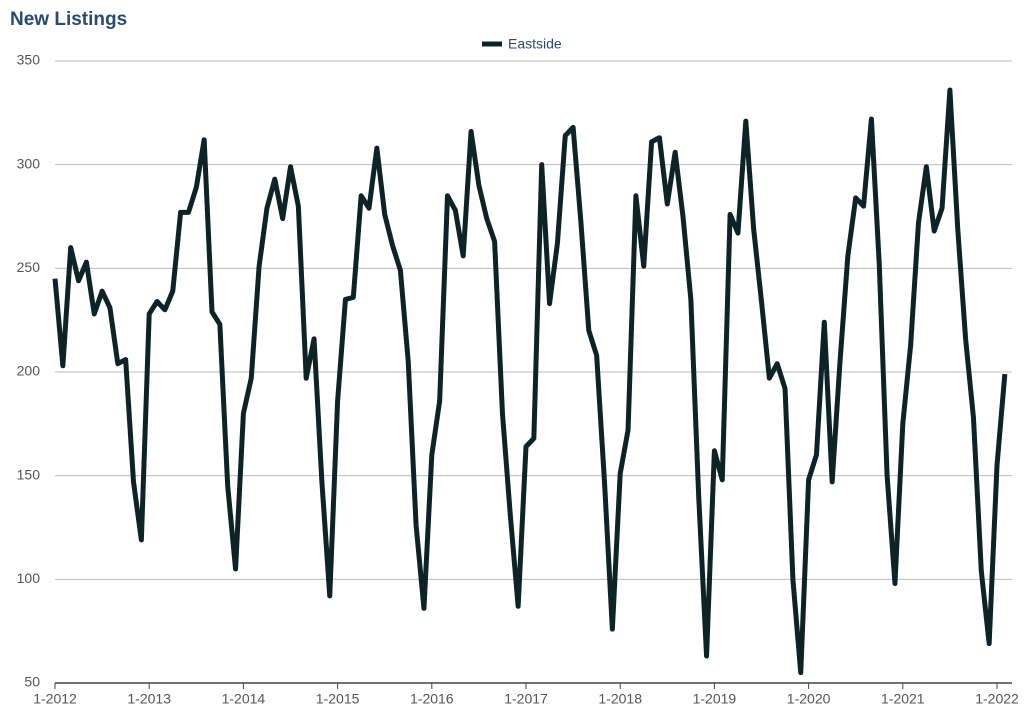 This screenshot has height=710, width=1024. What do you see at coordinates (29, 474) in the screenshot?
I see `y-tick-label: 150` at bounding box center [29, 474].